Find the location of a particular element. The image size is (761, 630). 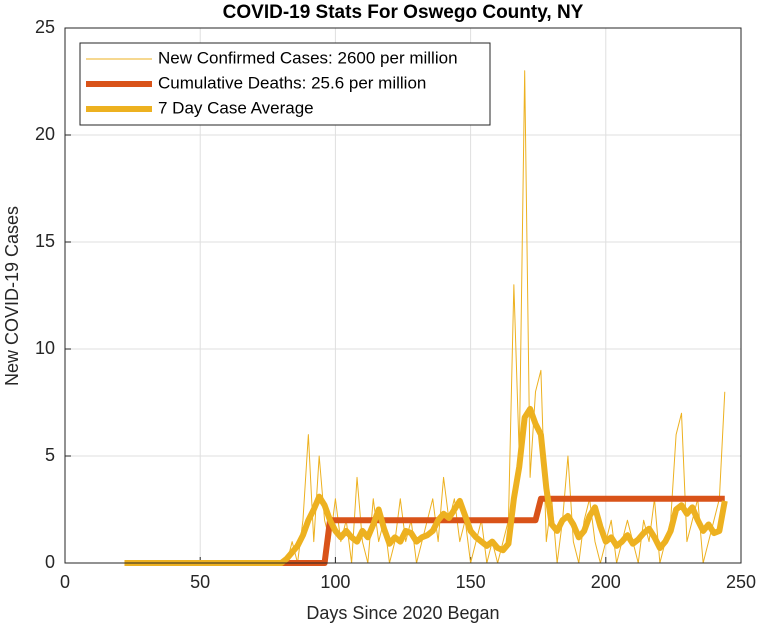

chart-title: COVID-19 Stats For Oswego County, NY is located at coordinates (403, 12).